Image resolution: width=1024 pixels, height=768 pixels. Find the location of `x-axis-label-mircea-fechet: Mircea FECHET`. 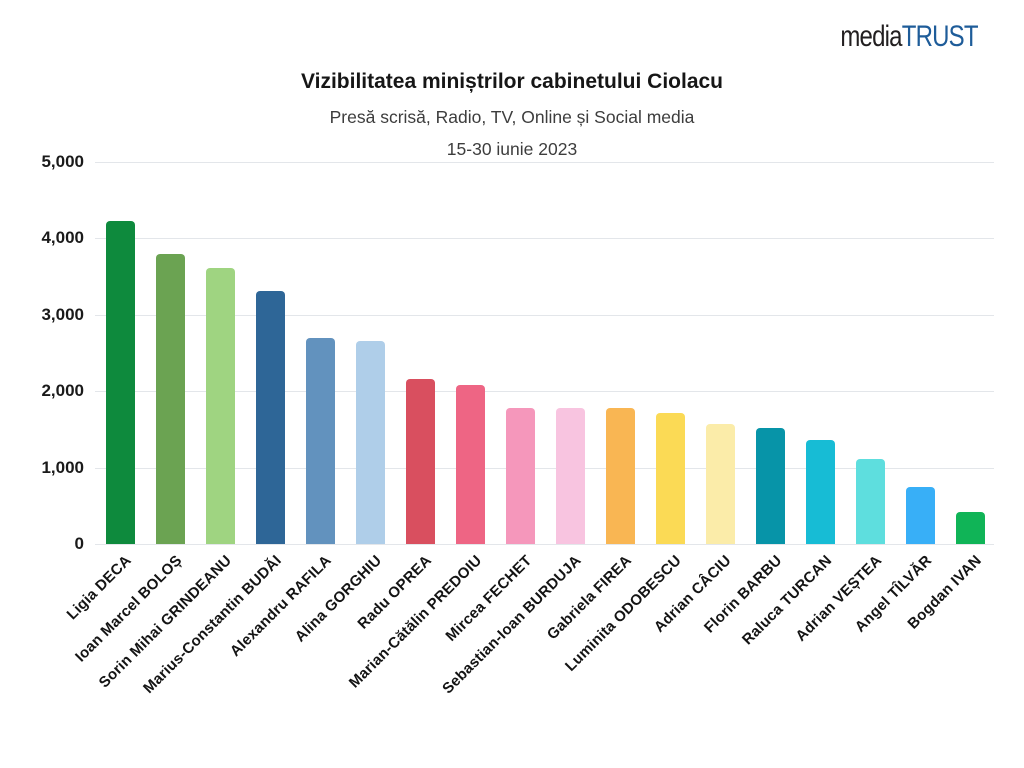

x-axis-label-mircea-fechet: Mircea FECHET is located at coordinates (489, 598).